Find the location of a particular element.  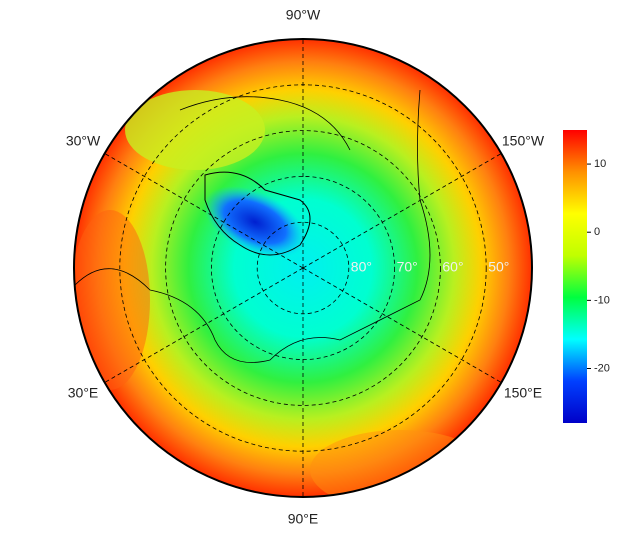

longitude-label: 150°E is located at coordinates (523, 393).